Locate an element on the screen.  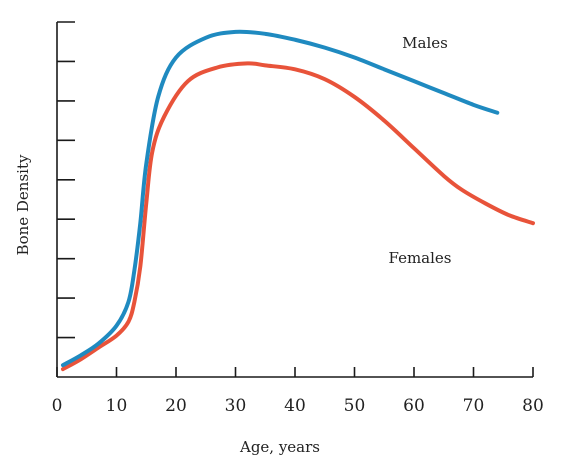
series-label-males: Males is located at coordinates (425, 43).